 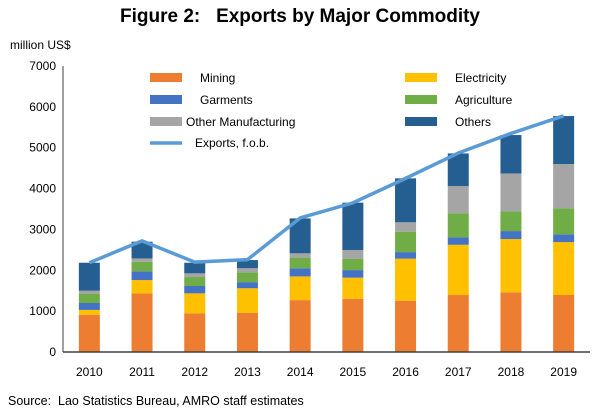 I want to click on legend-label: Others, so click(x=473, y=122).